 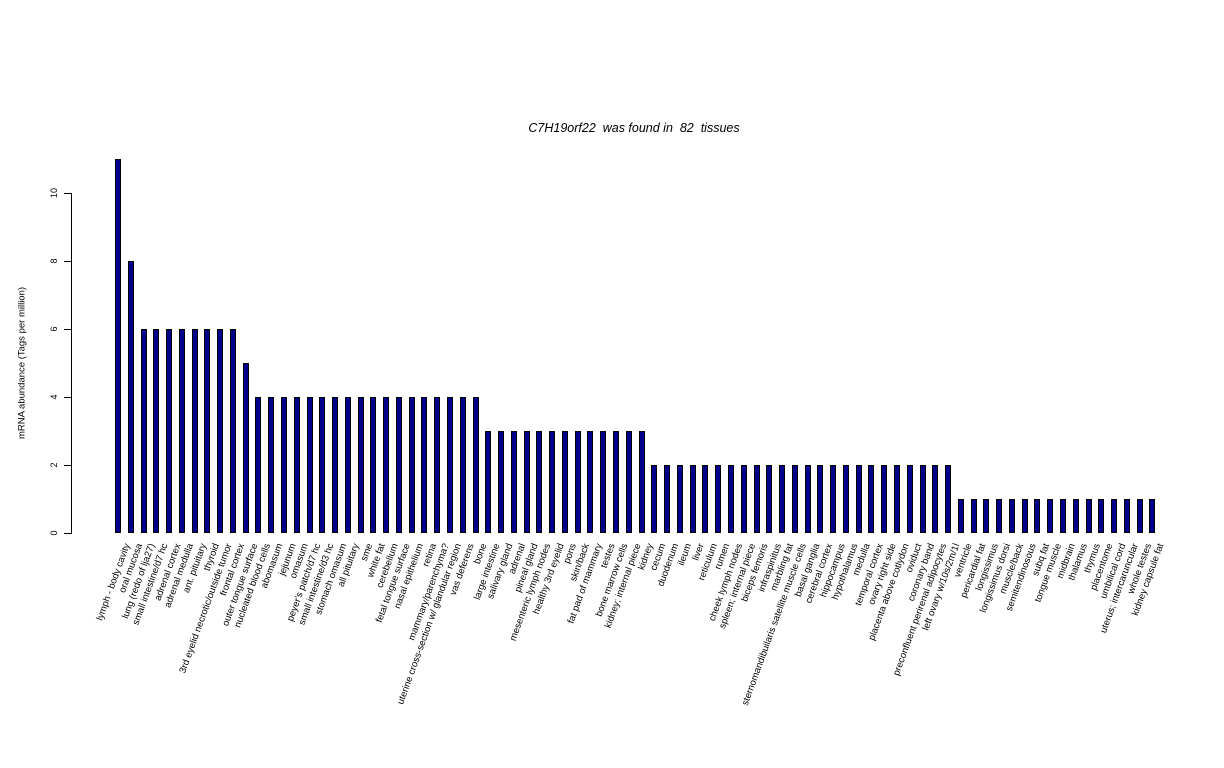 What do you see at coordinates (71, 363) in the screenshot?
I see `y-axis-line` at bounding box center [71, 363].